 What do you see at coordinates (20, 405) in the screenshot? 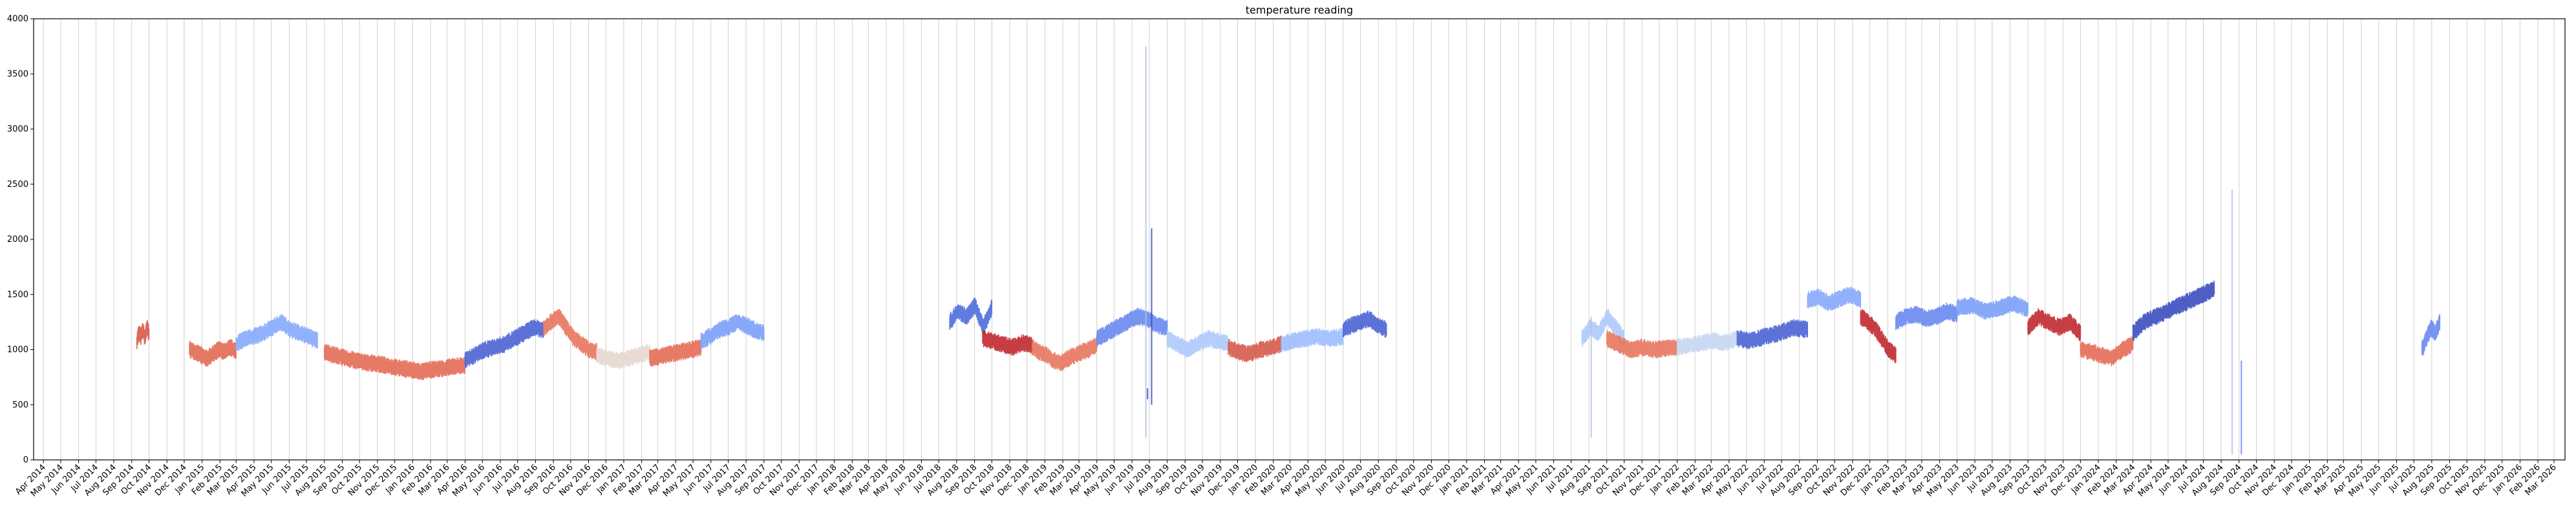
I see `y-tick-label: 500` at bounding box center [20, 405].